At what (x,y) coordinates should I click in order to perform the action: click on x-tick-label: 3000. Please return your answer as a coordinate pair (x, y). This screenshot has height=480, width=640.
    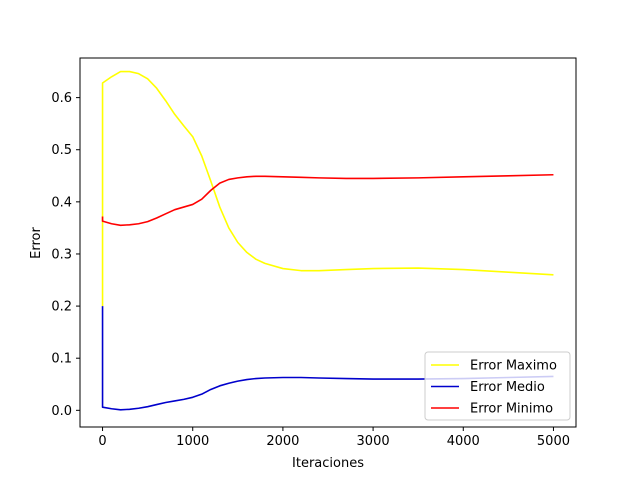
    Looking at the image, I should click on (373, 441).